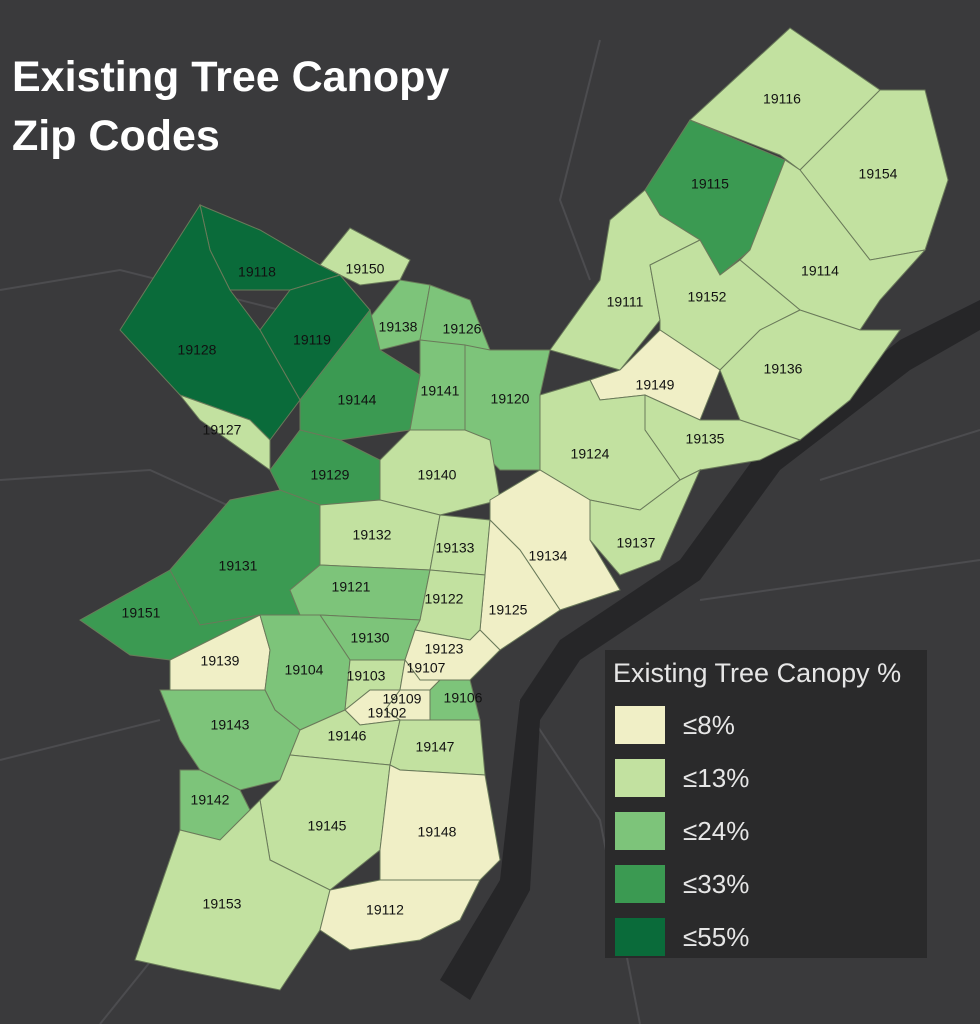  What do you see at coordinates (548, 556) in the screenshot?
I see `zip-label: 19134` at bounding box center [548, 556].